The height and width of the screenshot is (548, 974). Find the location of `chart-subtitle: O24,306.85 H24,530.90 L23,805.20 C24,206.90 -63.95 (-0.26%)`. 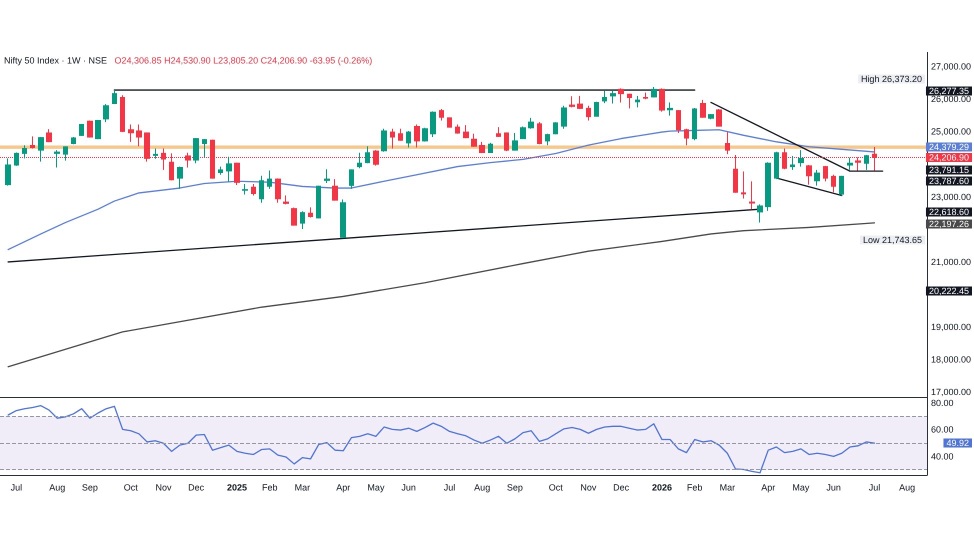

chart-subtitle: O24,306.85 H24,530.90 L23,805.20 C24,206.90 -63.95 (-0.26%) is located at coordinates (243, 61).